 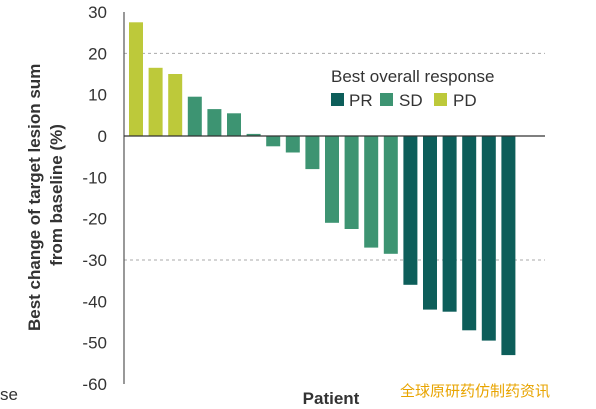 What do you see at coordinates (94, 219) in the screenshot?
I see `y-tick-label: -20` at bounding box center [94, 219].